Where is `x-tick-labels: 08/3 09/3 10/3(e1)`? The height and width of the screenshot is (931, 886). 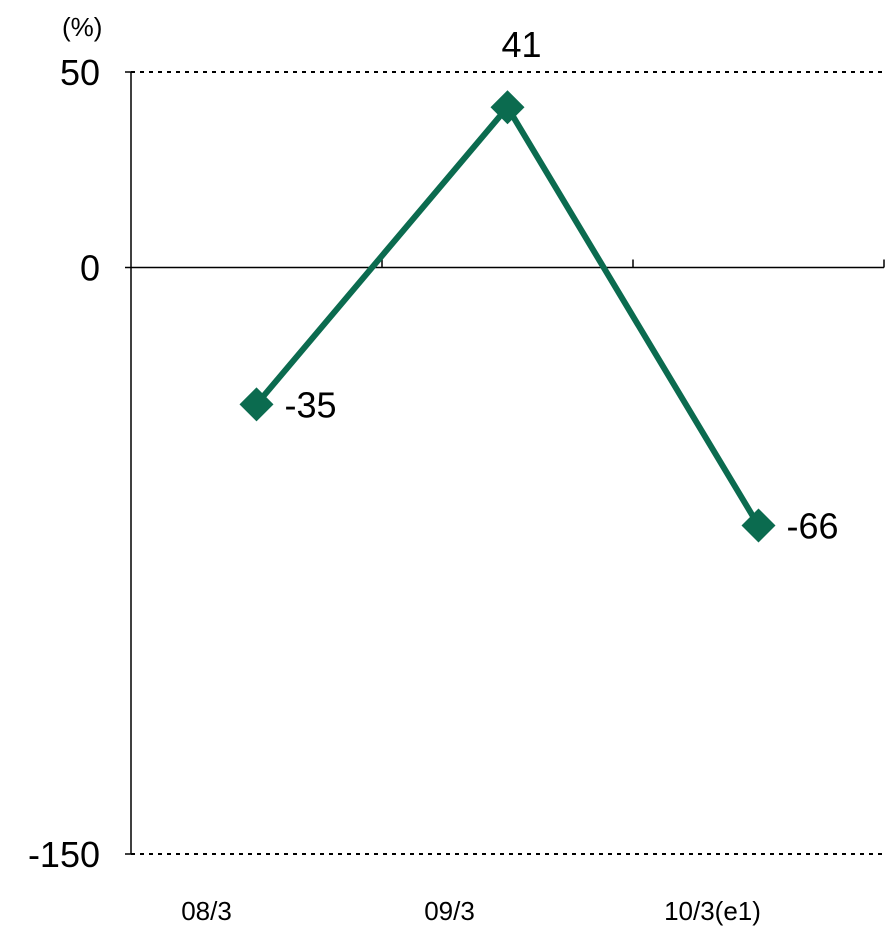
x-tick-labels: 08/3 09/3 10/3(e1) is located at coordinates (471, 911).